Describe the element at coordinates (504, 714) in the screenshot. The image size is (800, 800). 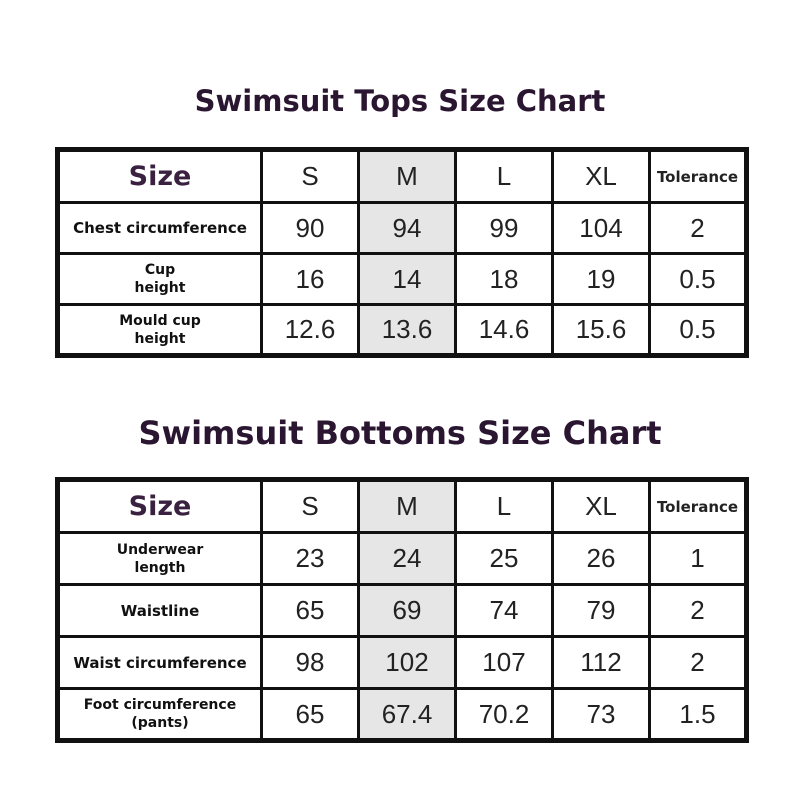
I see `value-cell: 70.2` at that location.